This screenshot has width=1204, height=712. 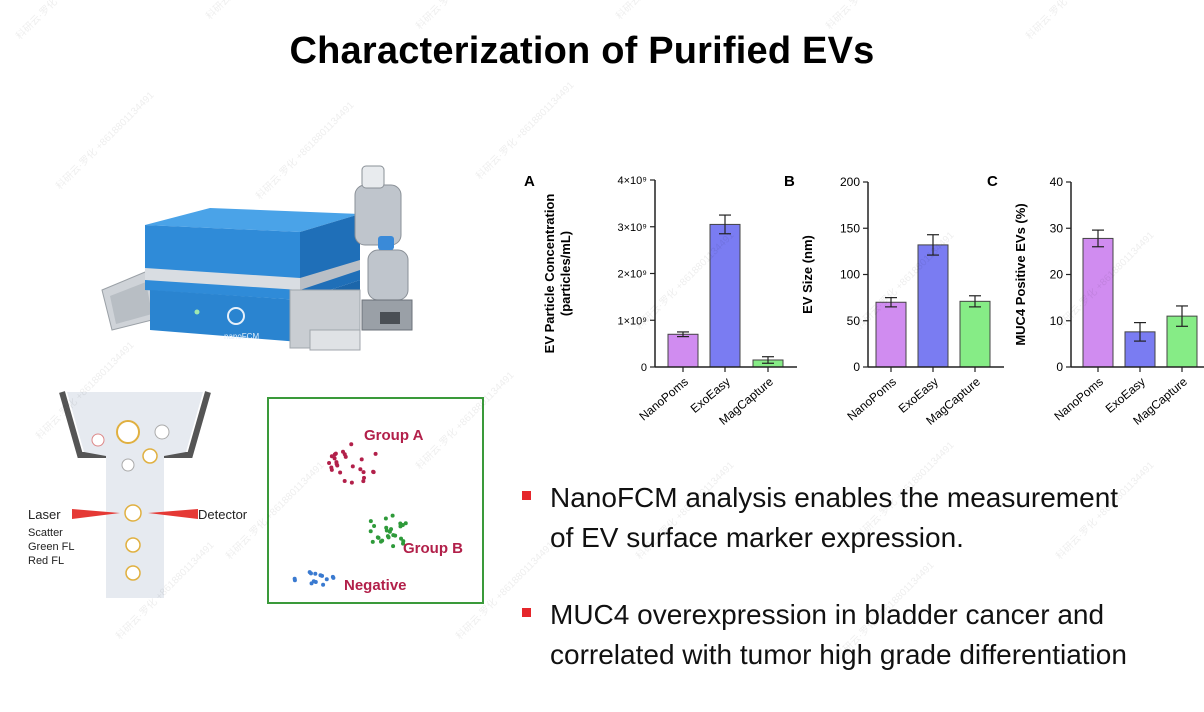 I want to click on group-a-dots, so click(x=352, y=463).